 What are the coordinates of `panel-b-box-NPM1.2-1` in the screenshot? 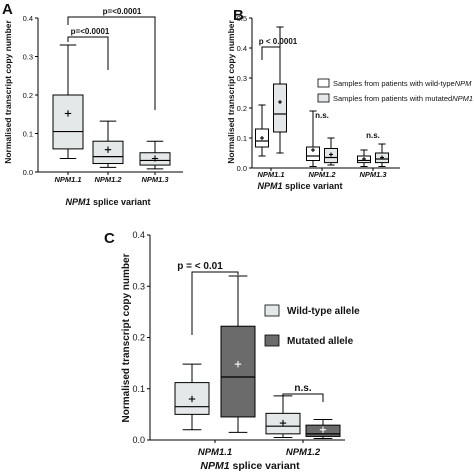 It's located at (331, 151).